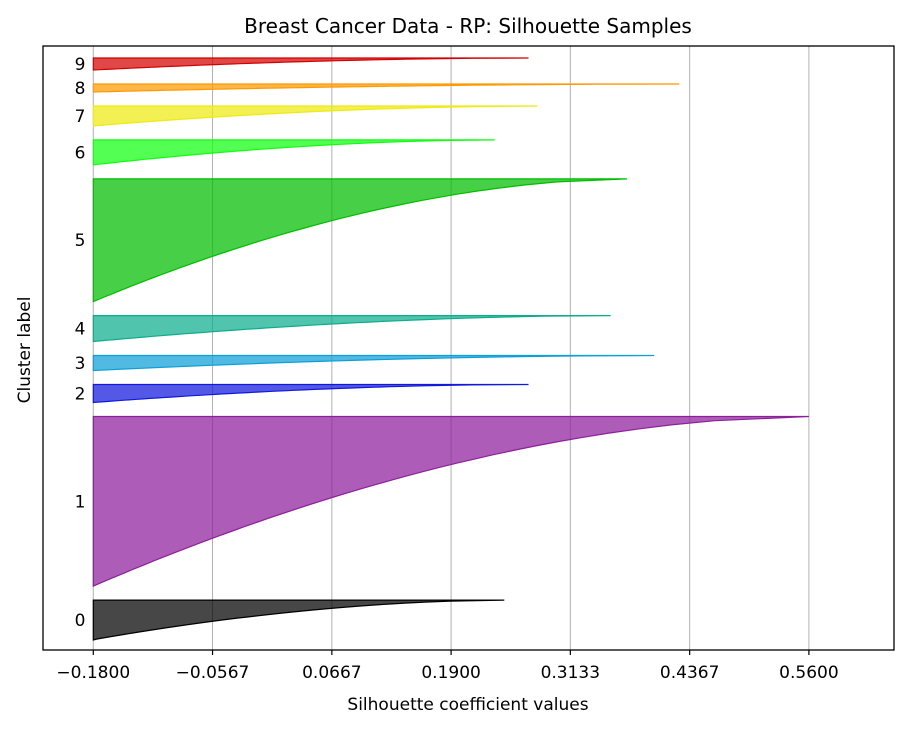  Describe the element at coordinates (80, 241) in the screenshot. I see `cluster-label-5: 5` at that location.